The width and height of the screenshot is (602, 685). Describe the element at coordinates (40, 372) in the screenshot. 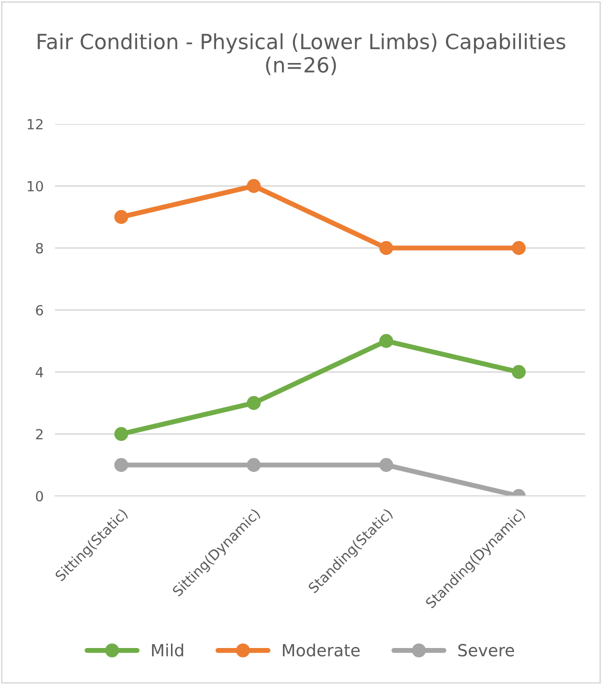

I see `y-tick-label: 4` at that location.